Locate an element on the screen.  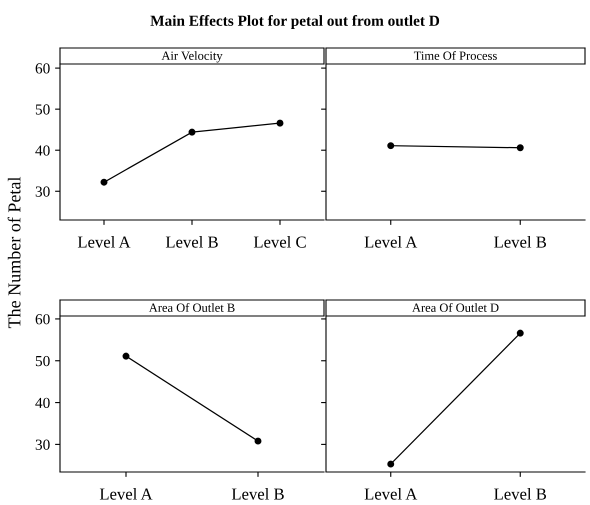
chart-subtitle: Area Of Outlet D is located at coordinates (455, 307).